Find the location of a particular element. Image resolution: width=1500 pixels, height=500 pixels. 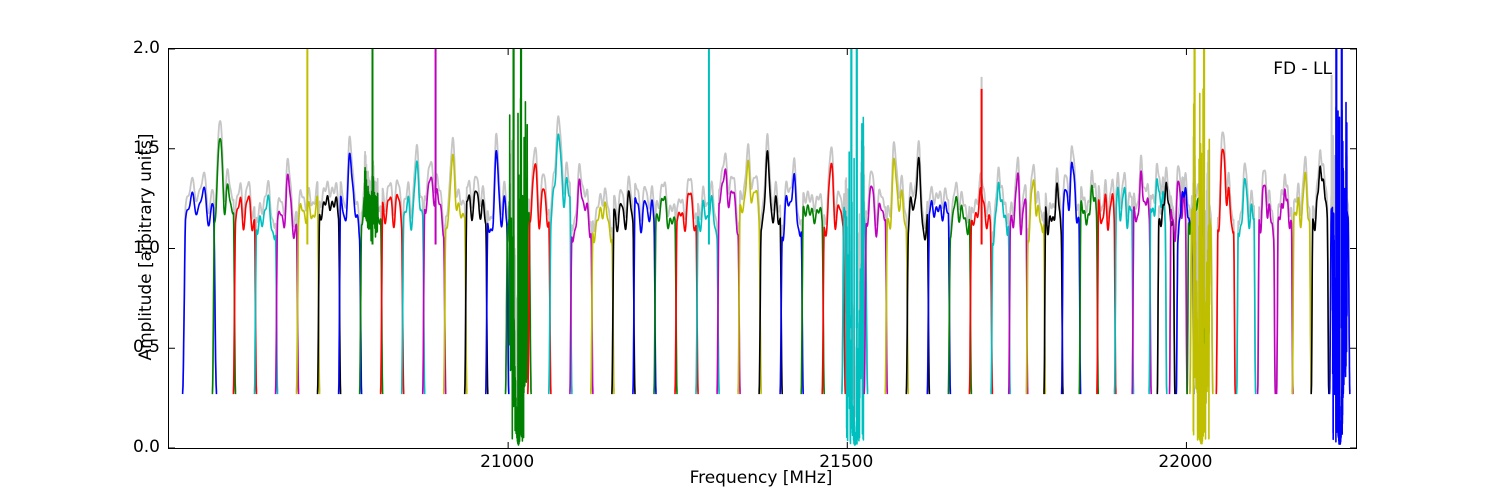

subband-trace-54-c is located at coordinates (1246, 286).